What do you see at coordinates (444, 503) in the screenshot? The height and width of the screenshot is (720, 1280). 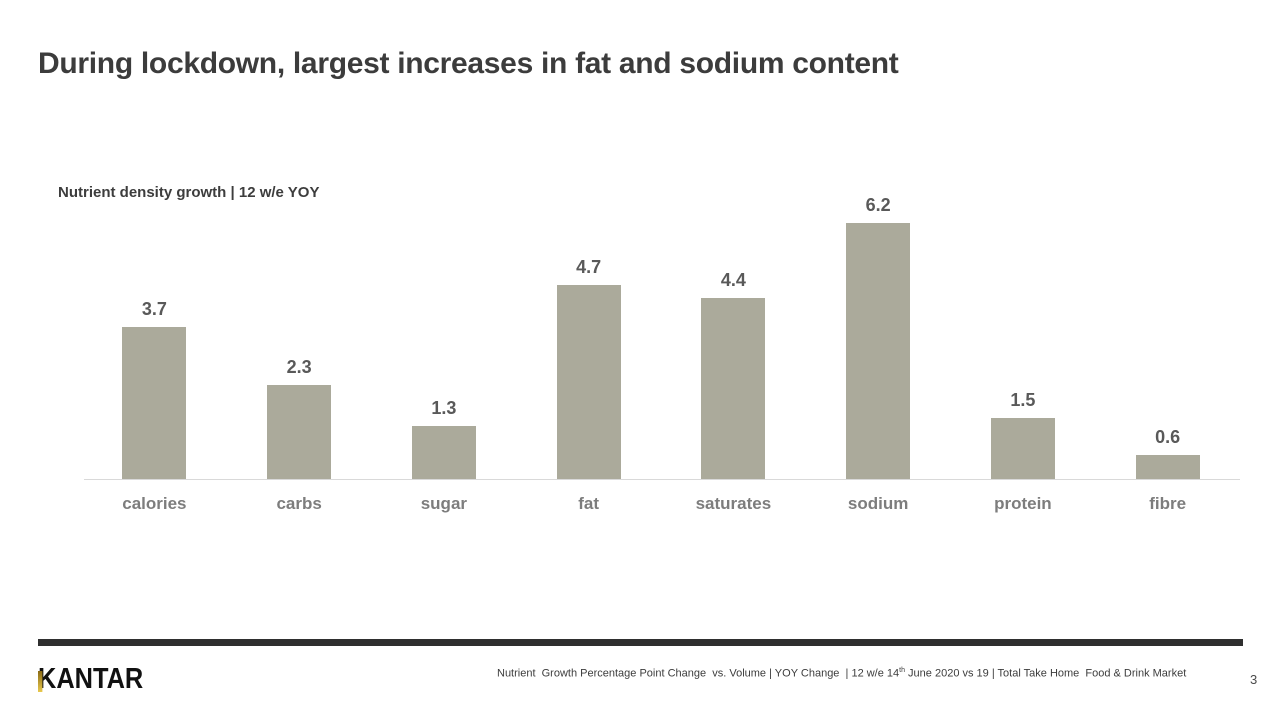 I see `category-label-sugar: sugar` at bounding box center [444, 503].